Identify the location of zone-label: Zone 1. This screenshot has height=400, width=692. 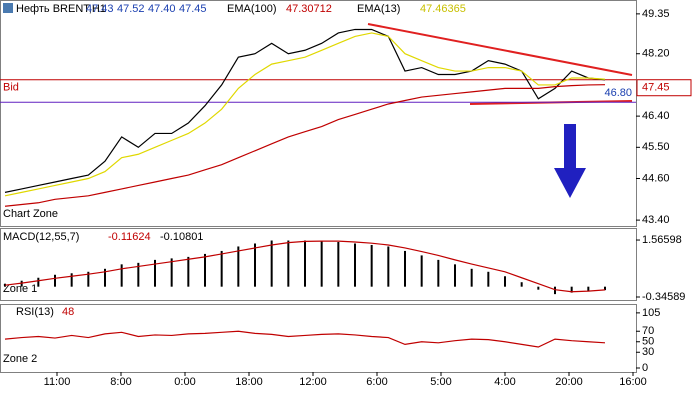
(20, 289).